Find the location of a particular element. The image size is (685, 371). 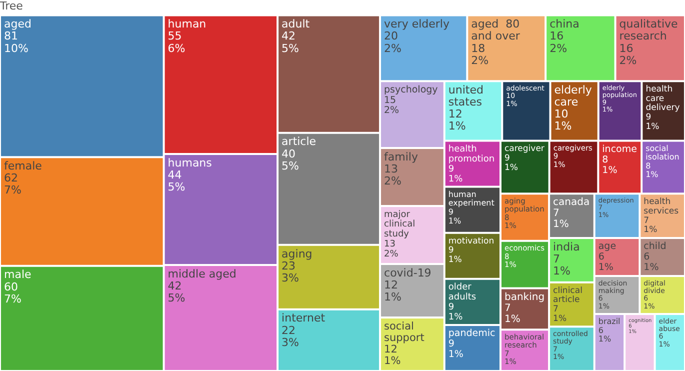

category-label: family is located at coordinates (401, 157).